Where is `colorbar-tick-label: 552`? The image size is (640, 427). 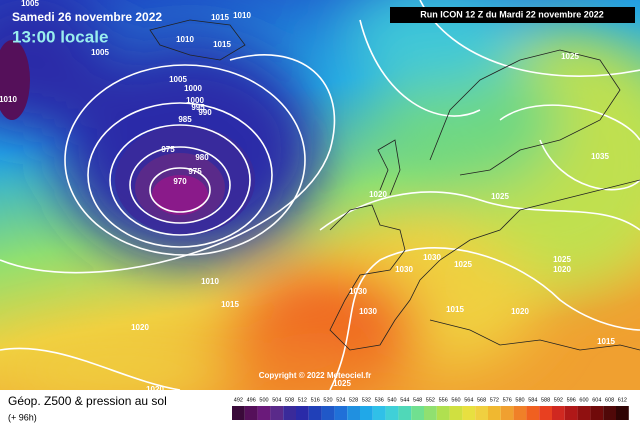
colorbar-tick-label: 552 is located at coordinates (430, 400).